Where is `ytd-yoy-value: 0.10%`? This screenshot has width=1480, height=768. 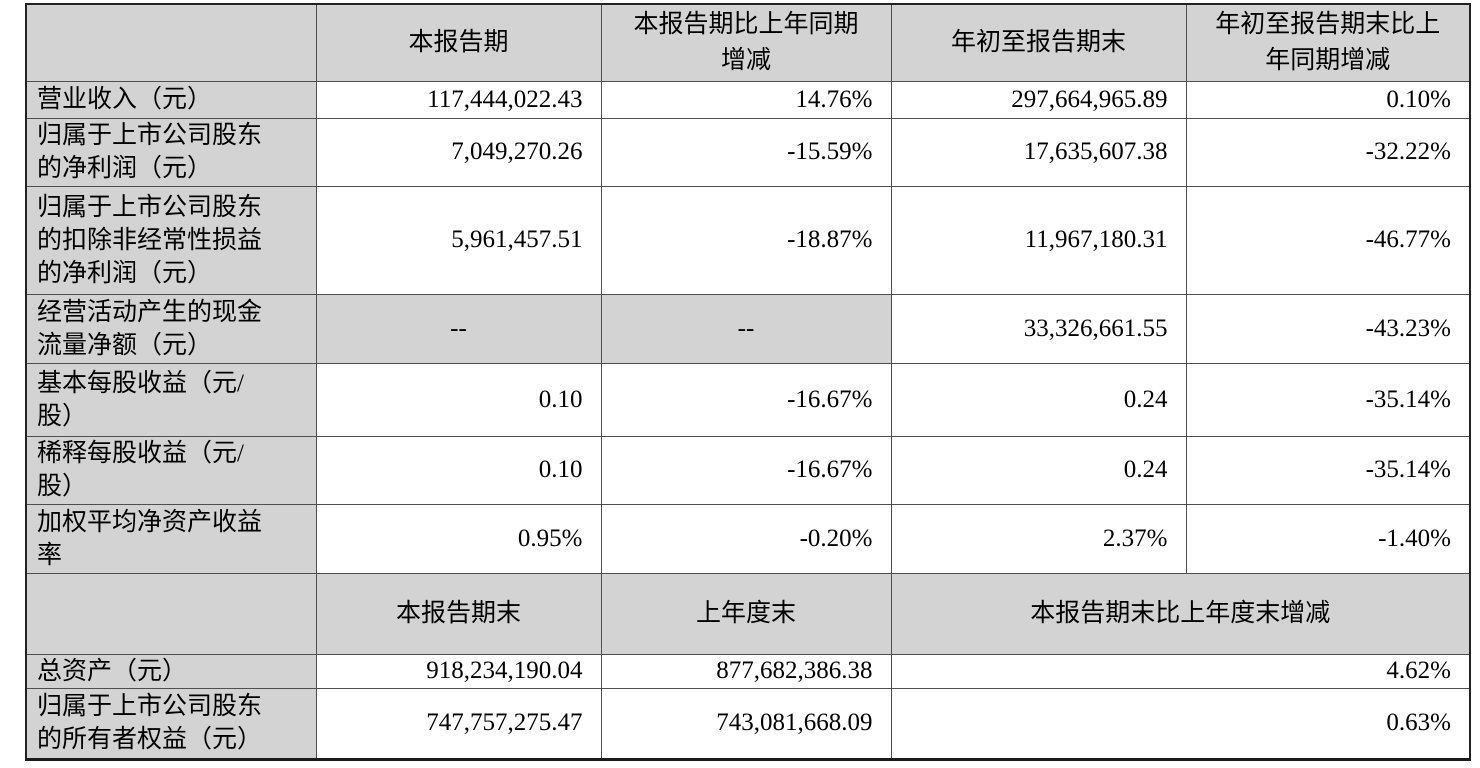
ytd-yoy-value: 0.10% is located at coordinates (1328, 99).